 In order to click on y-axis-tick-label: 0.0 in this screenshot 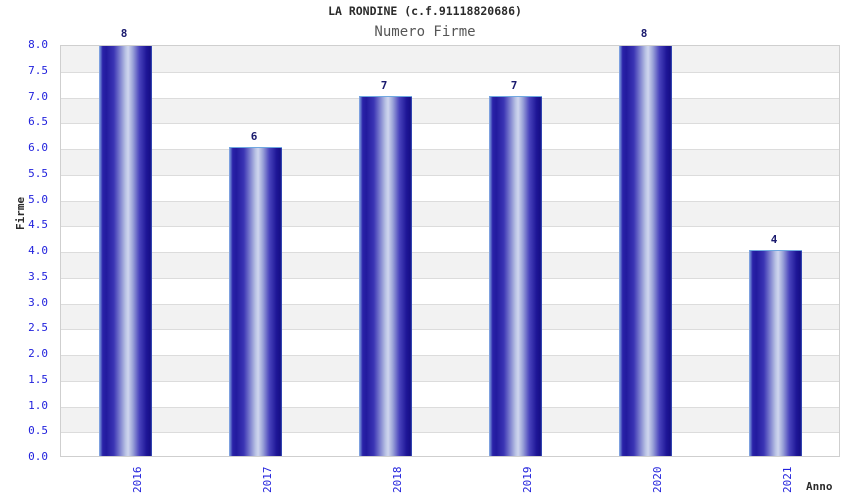, I will do `click(38, 456)`.